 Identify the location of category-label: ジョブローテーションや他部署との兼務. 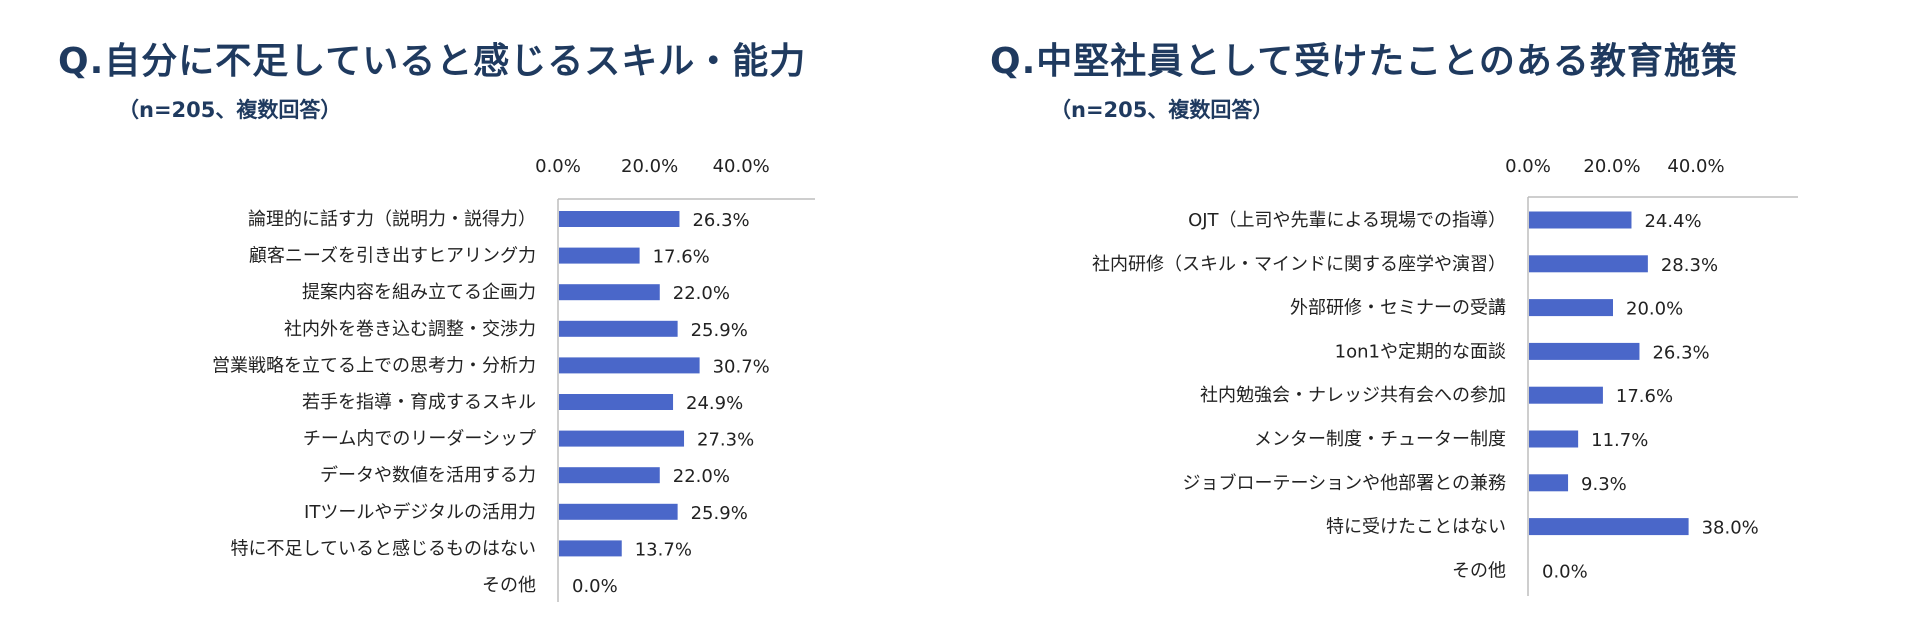
(1344, 483).